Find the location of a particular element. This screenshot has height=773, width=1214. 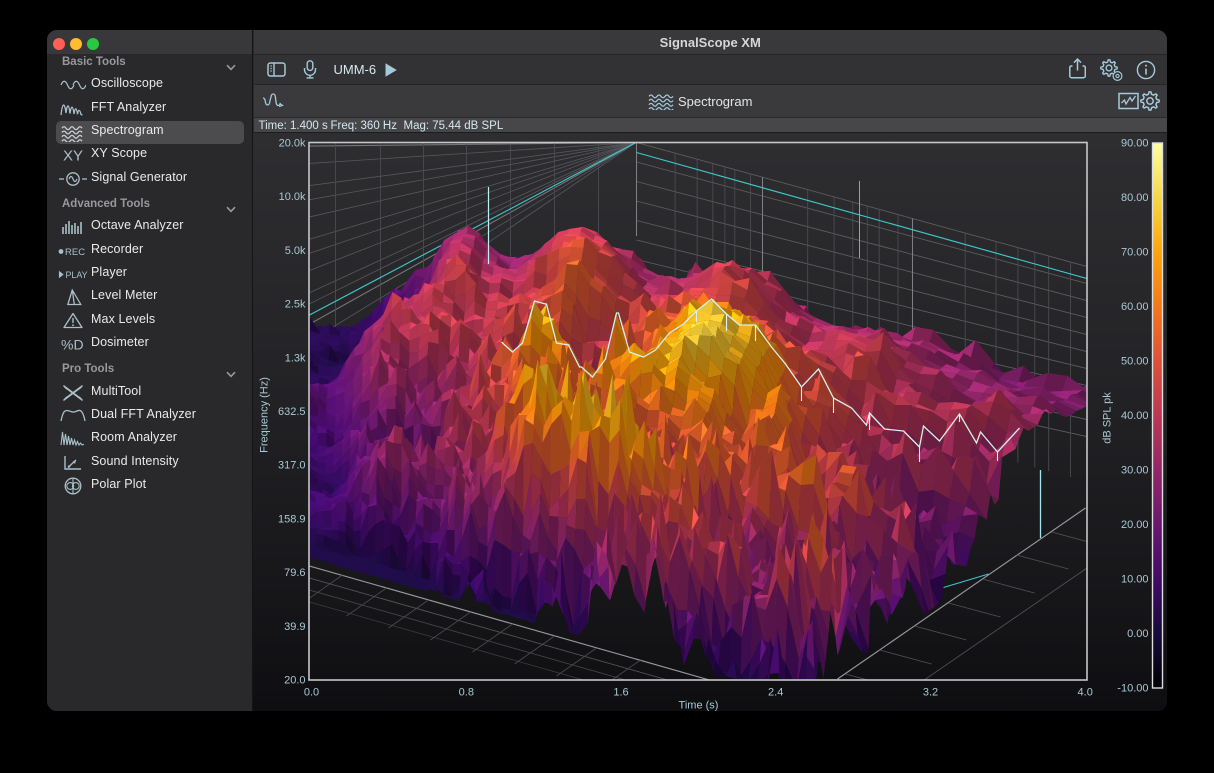

svg-text: PLAY is located at coordinates (77, 275).